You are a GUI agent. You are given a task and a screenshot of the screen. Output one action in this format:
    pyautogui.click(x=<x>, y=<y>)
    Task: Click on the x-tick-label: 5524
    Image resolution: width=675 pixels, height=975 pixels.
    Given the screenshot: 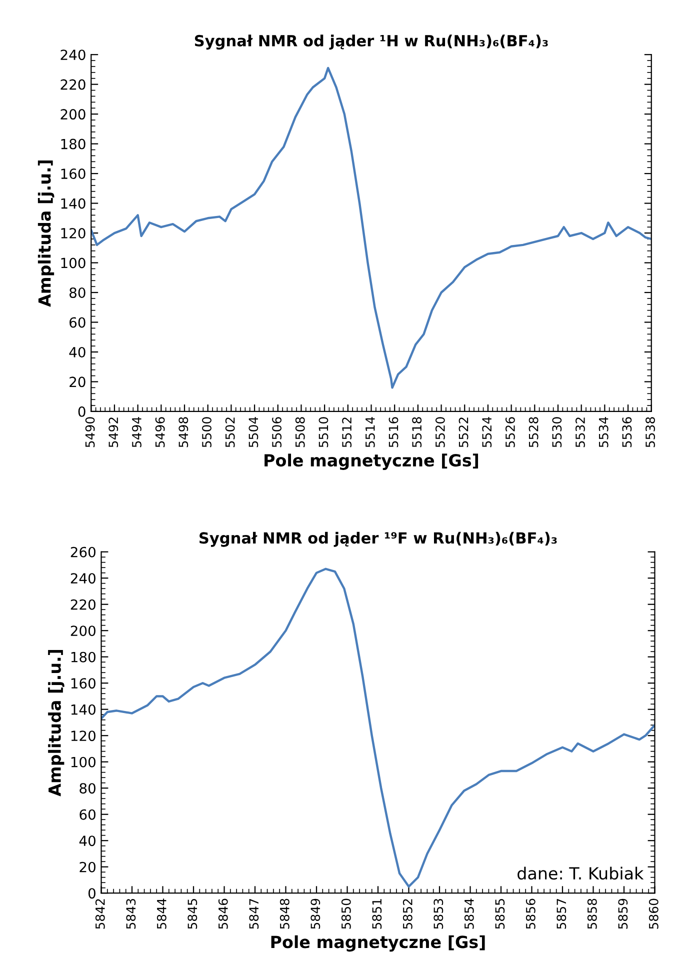 What is the action you would take?
    pyautogui.click(x=487, y=432)
    